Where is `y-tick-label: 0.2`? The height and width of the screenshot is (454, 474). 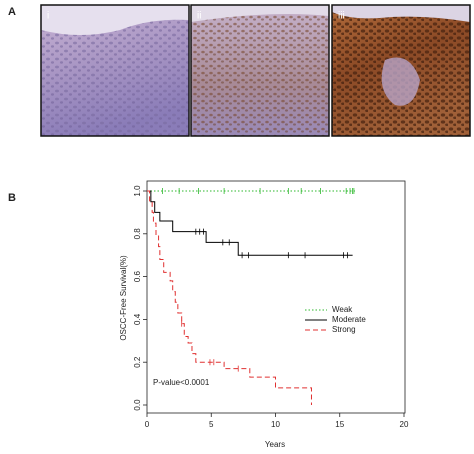 y-tick-label: 0.2 is located at coordinates (137, 362).